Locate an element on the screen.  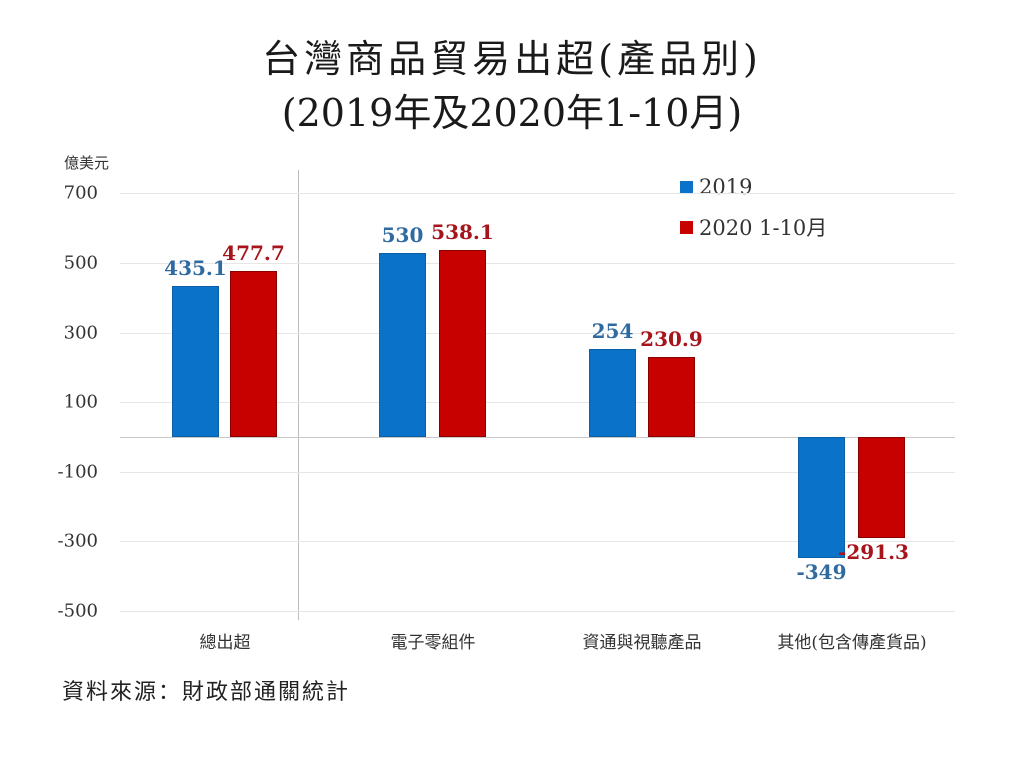
chart-subtitle: (2019年及2020年1-10月) is located at coordinates (512, 113).